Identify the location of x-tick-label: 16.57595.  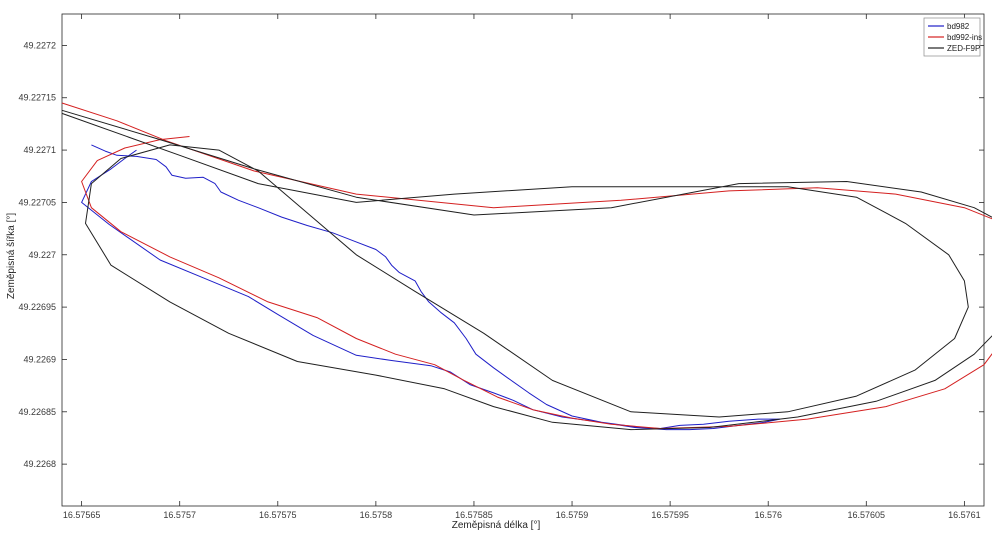
(670, 515).